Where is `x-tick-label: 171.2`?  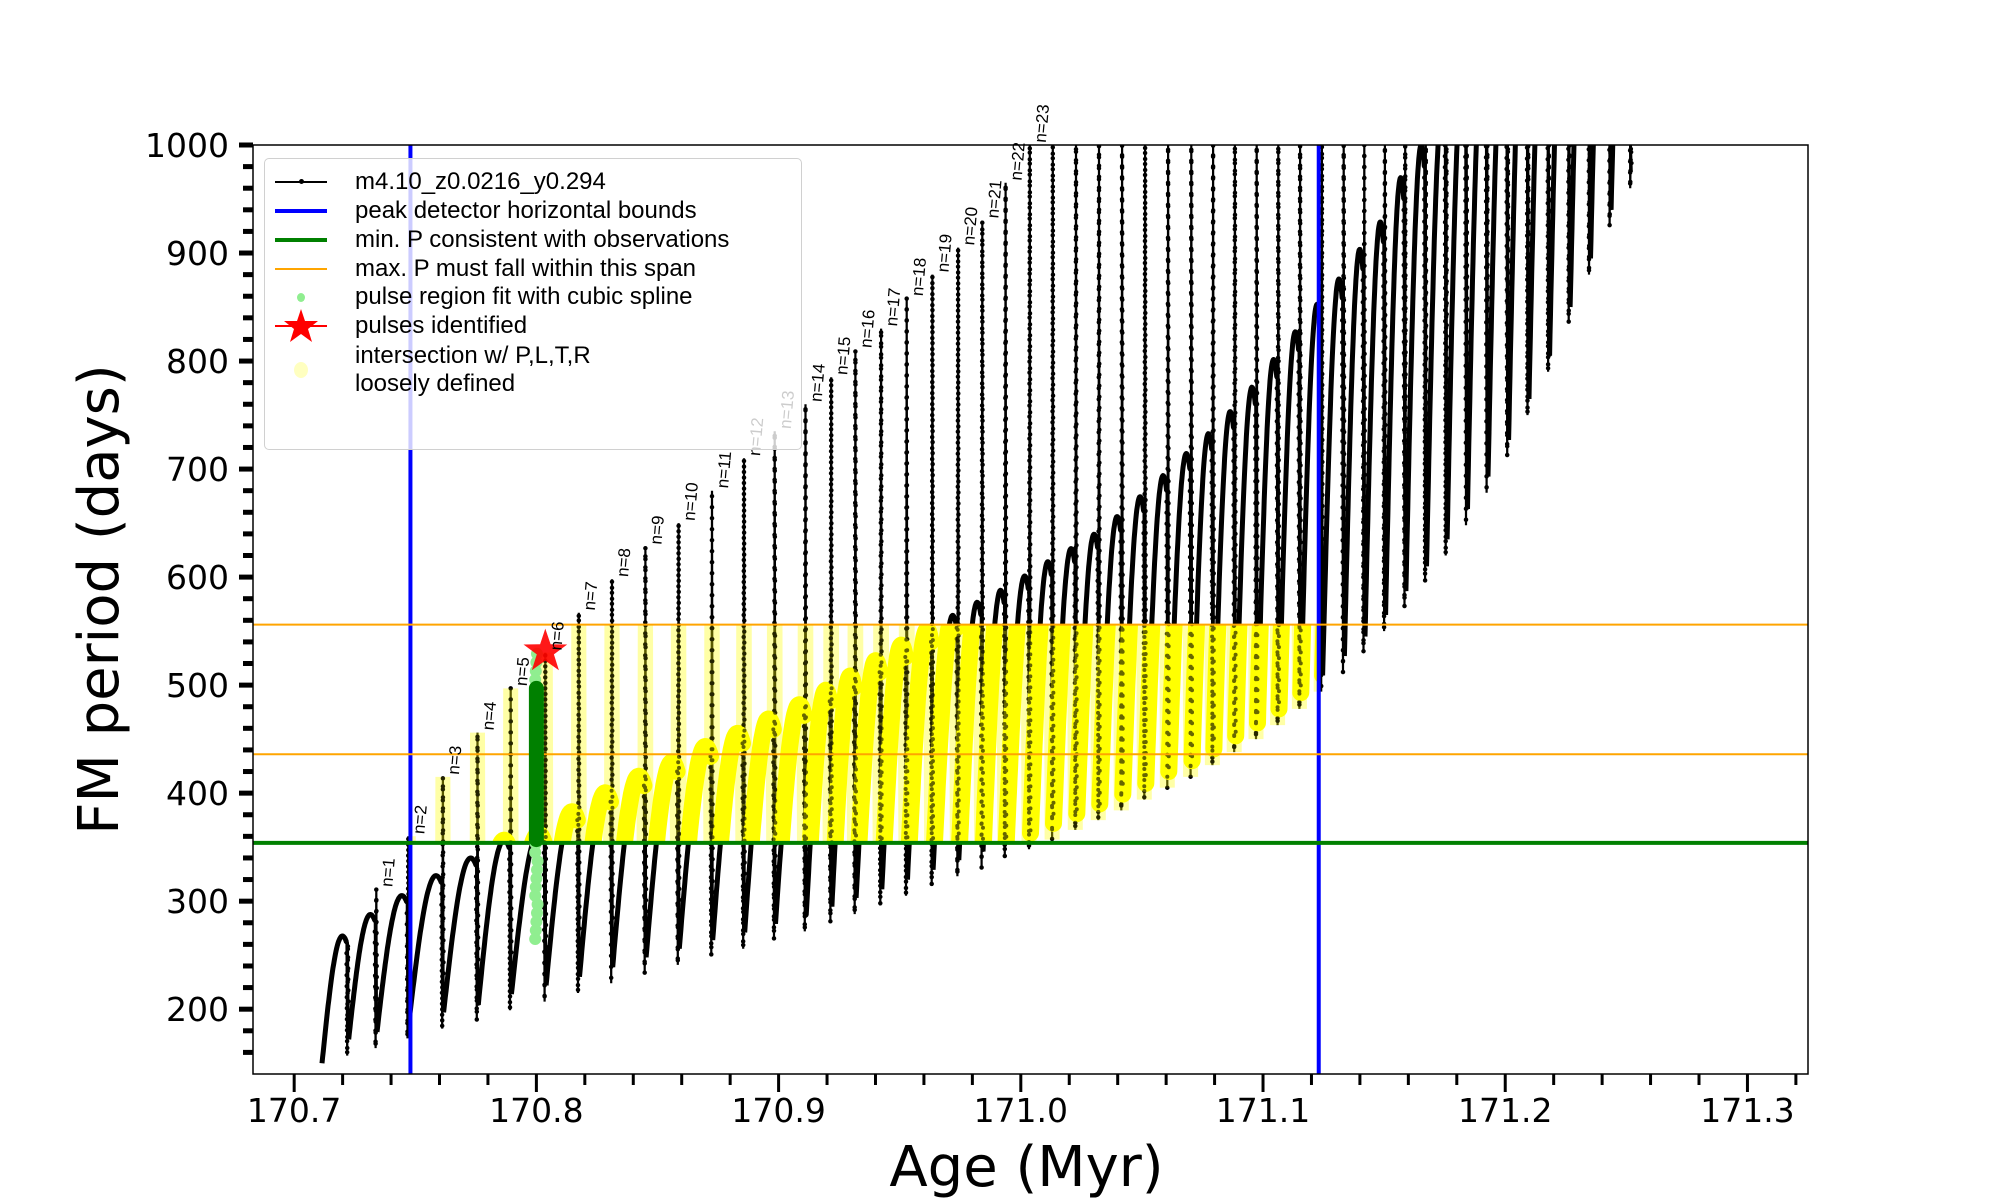 x-tick-label: 171.2 is located at coordinates (1505, 1110).